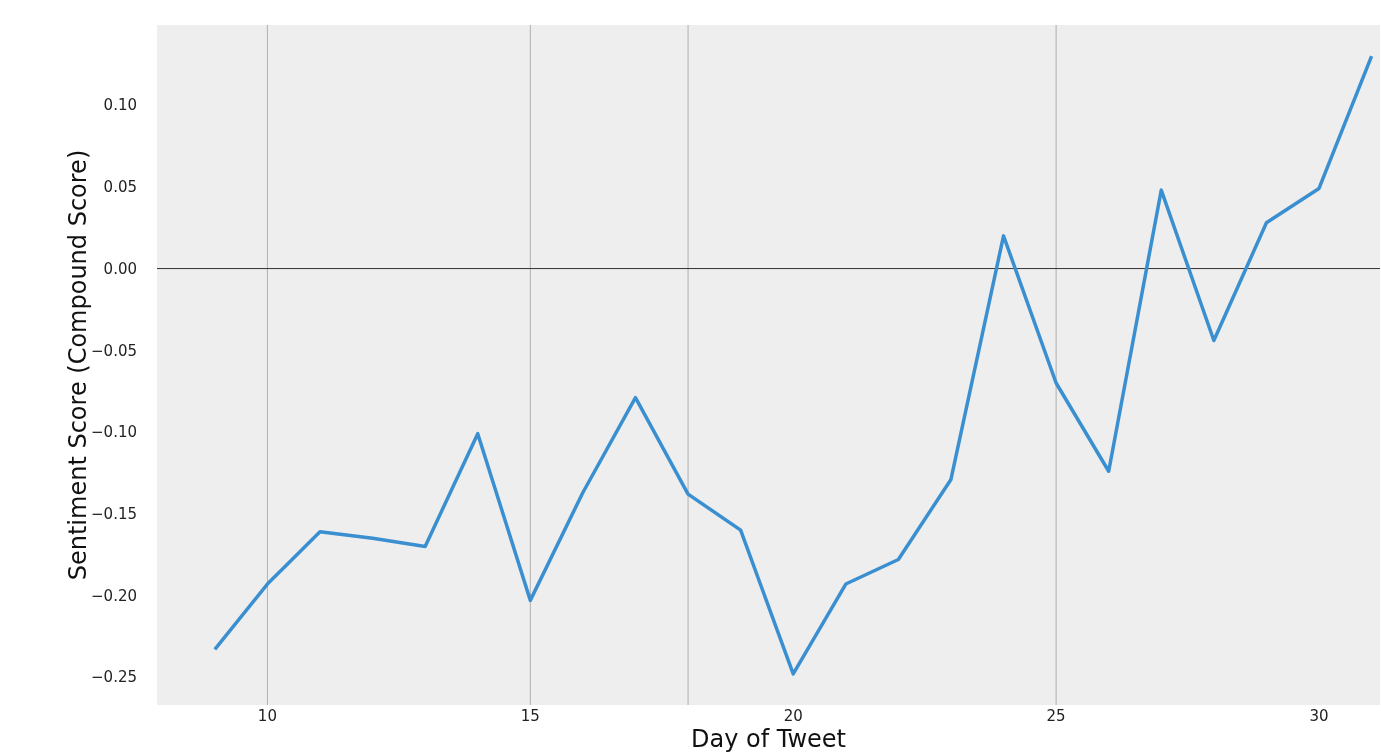 The image size is (1381, 755). Describe the element at coordinates (120, 268) in the screenshot. I see `y-tick-label: 0.00` at that location.